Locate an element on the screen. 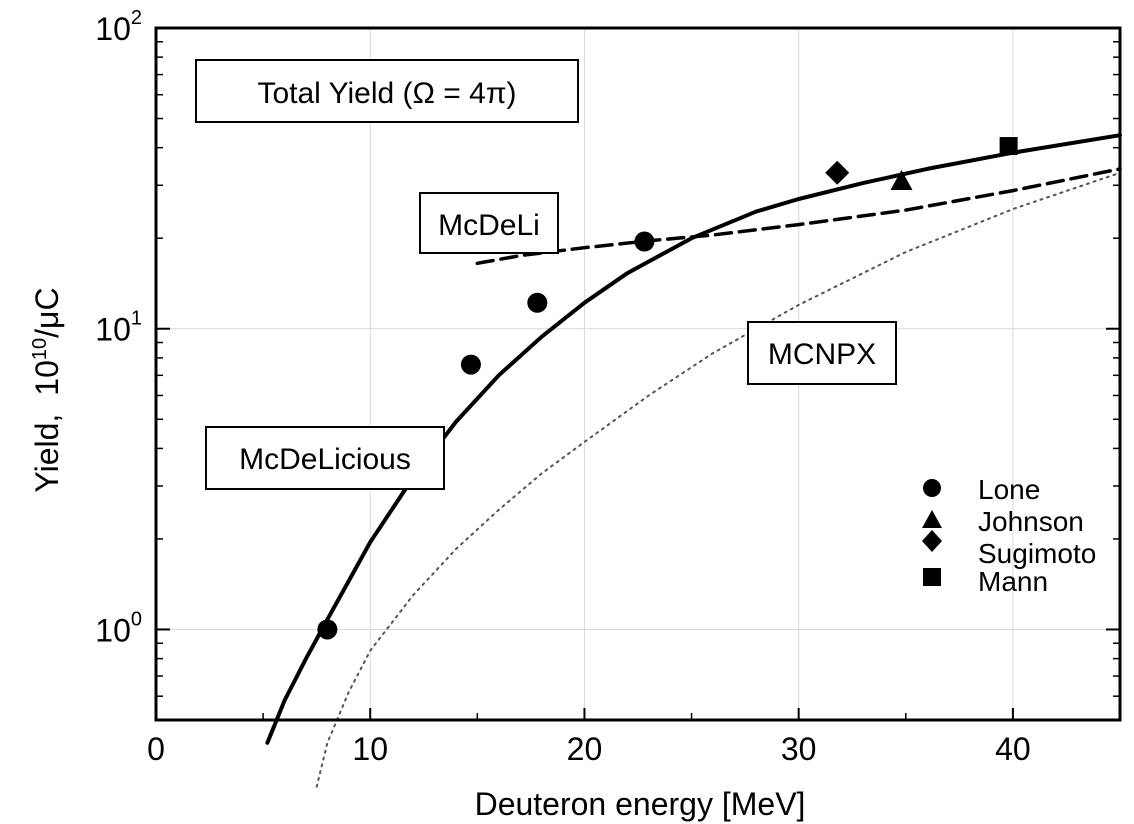 This screenshot has width=1134, height=824. annotation-total-yield: Total Yield (Ω = 4π) is located at coordinates (387, 91).